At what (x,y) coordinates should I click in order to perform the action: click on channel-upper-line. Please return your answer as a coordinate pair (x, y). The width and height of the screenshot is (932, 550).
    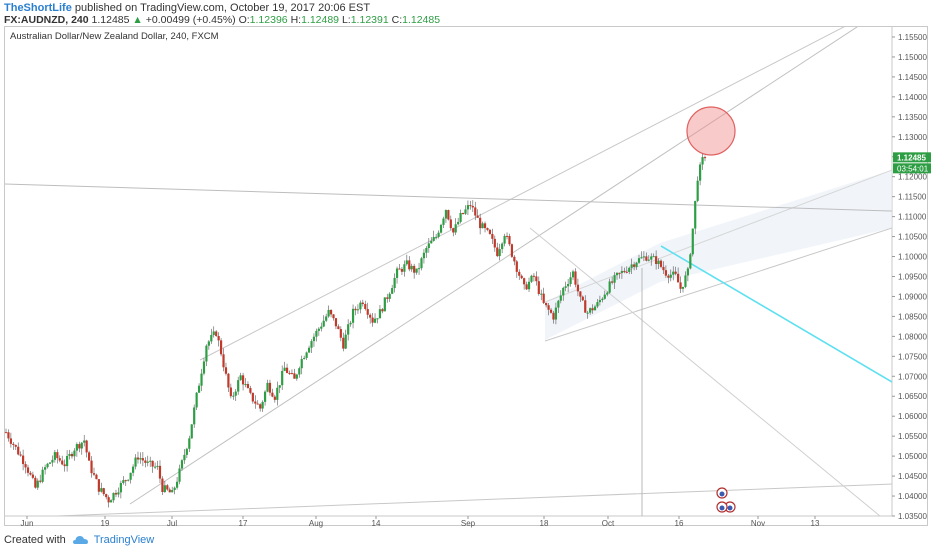
    Looking at the image, I should click on (718, 236).